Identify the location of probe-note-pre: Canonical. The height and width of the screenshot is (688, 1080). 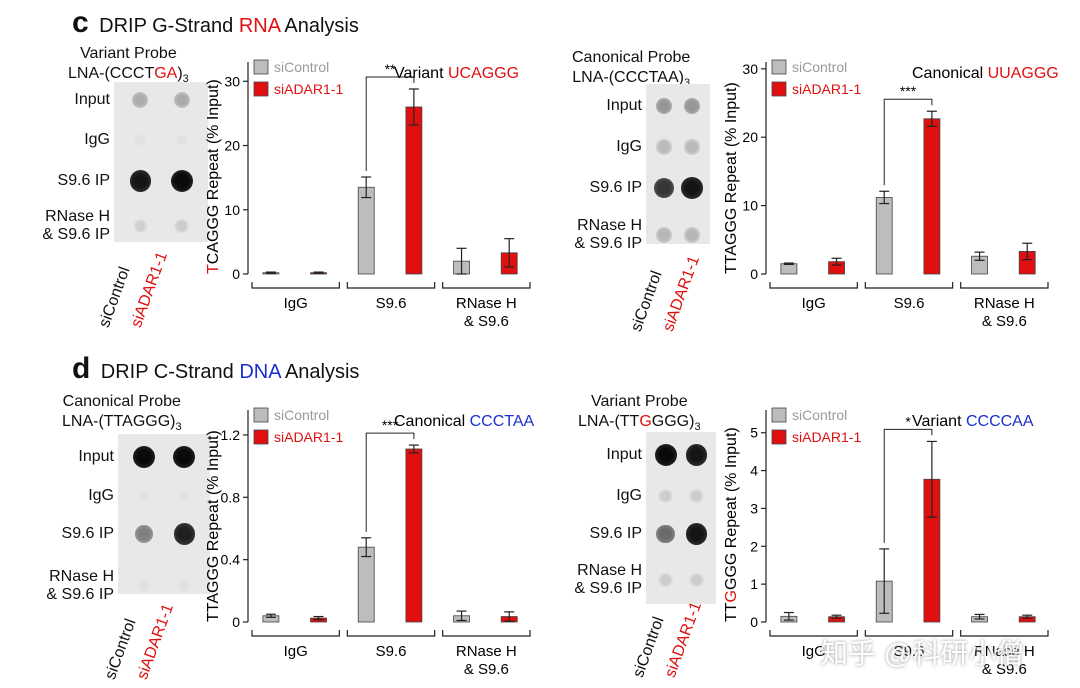
(432, 421).